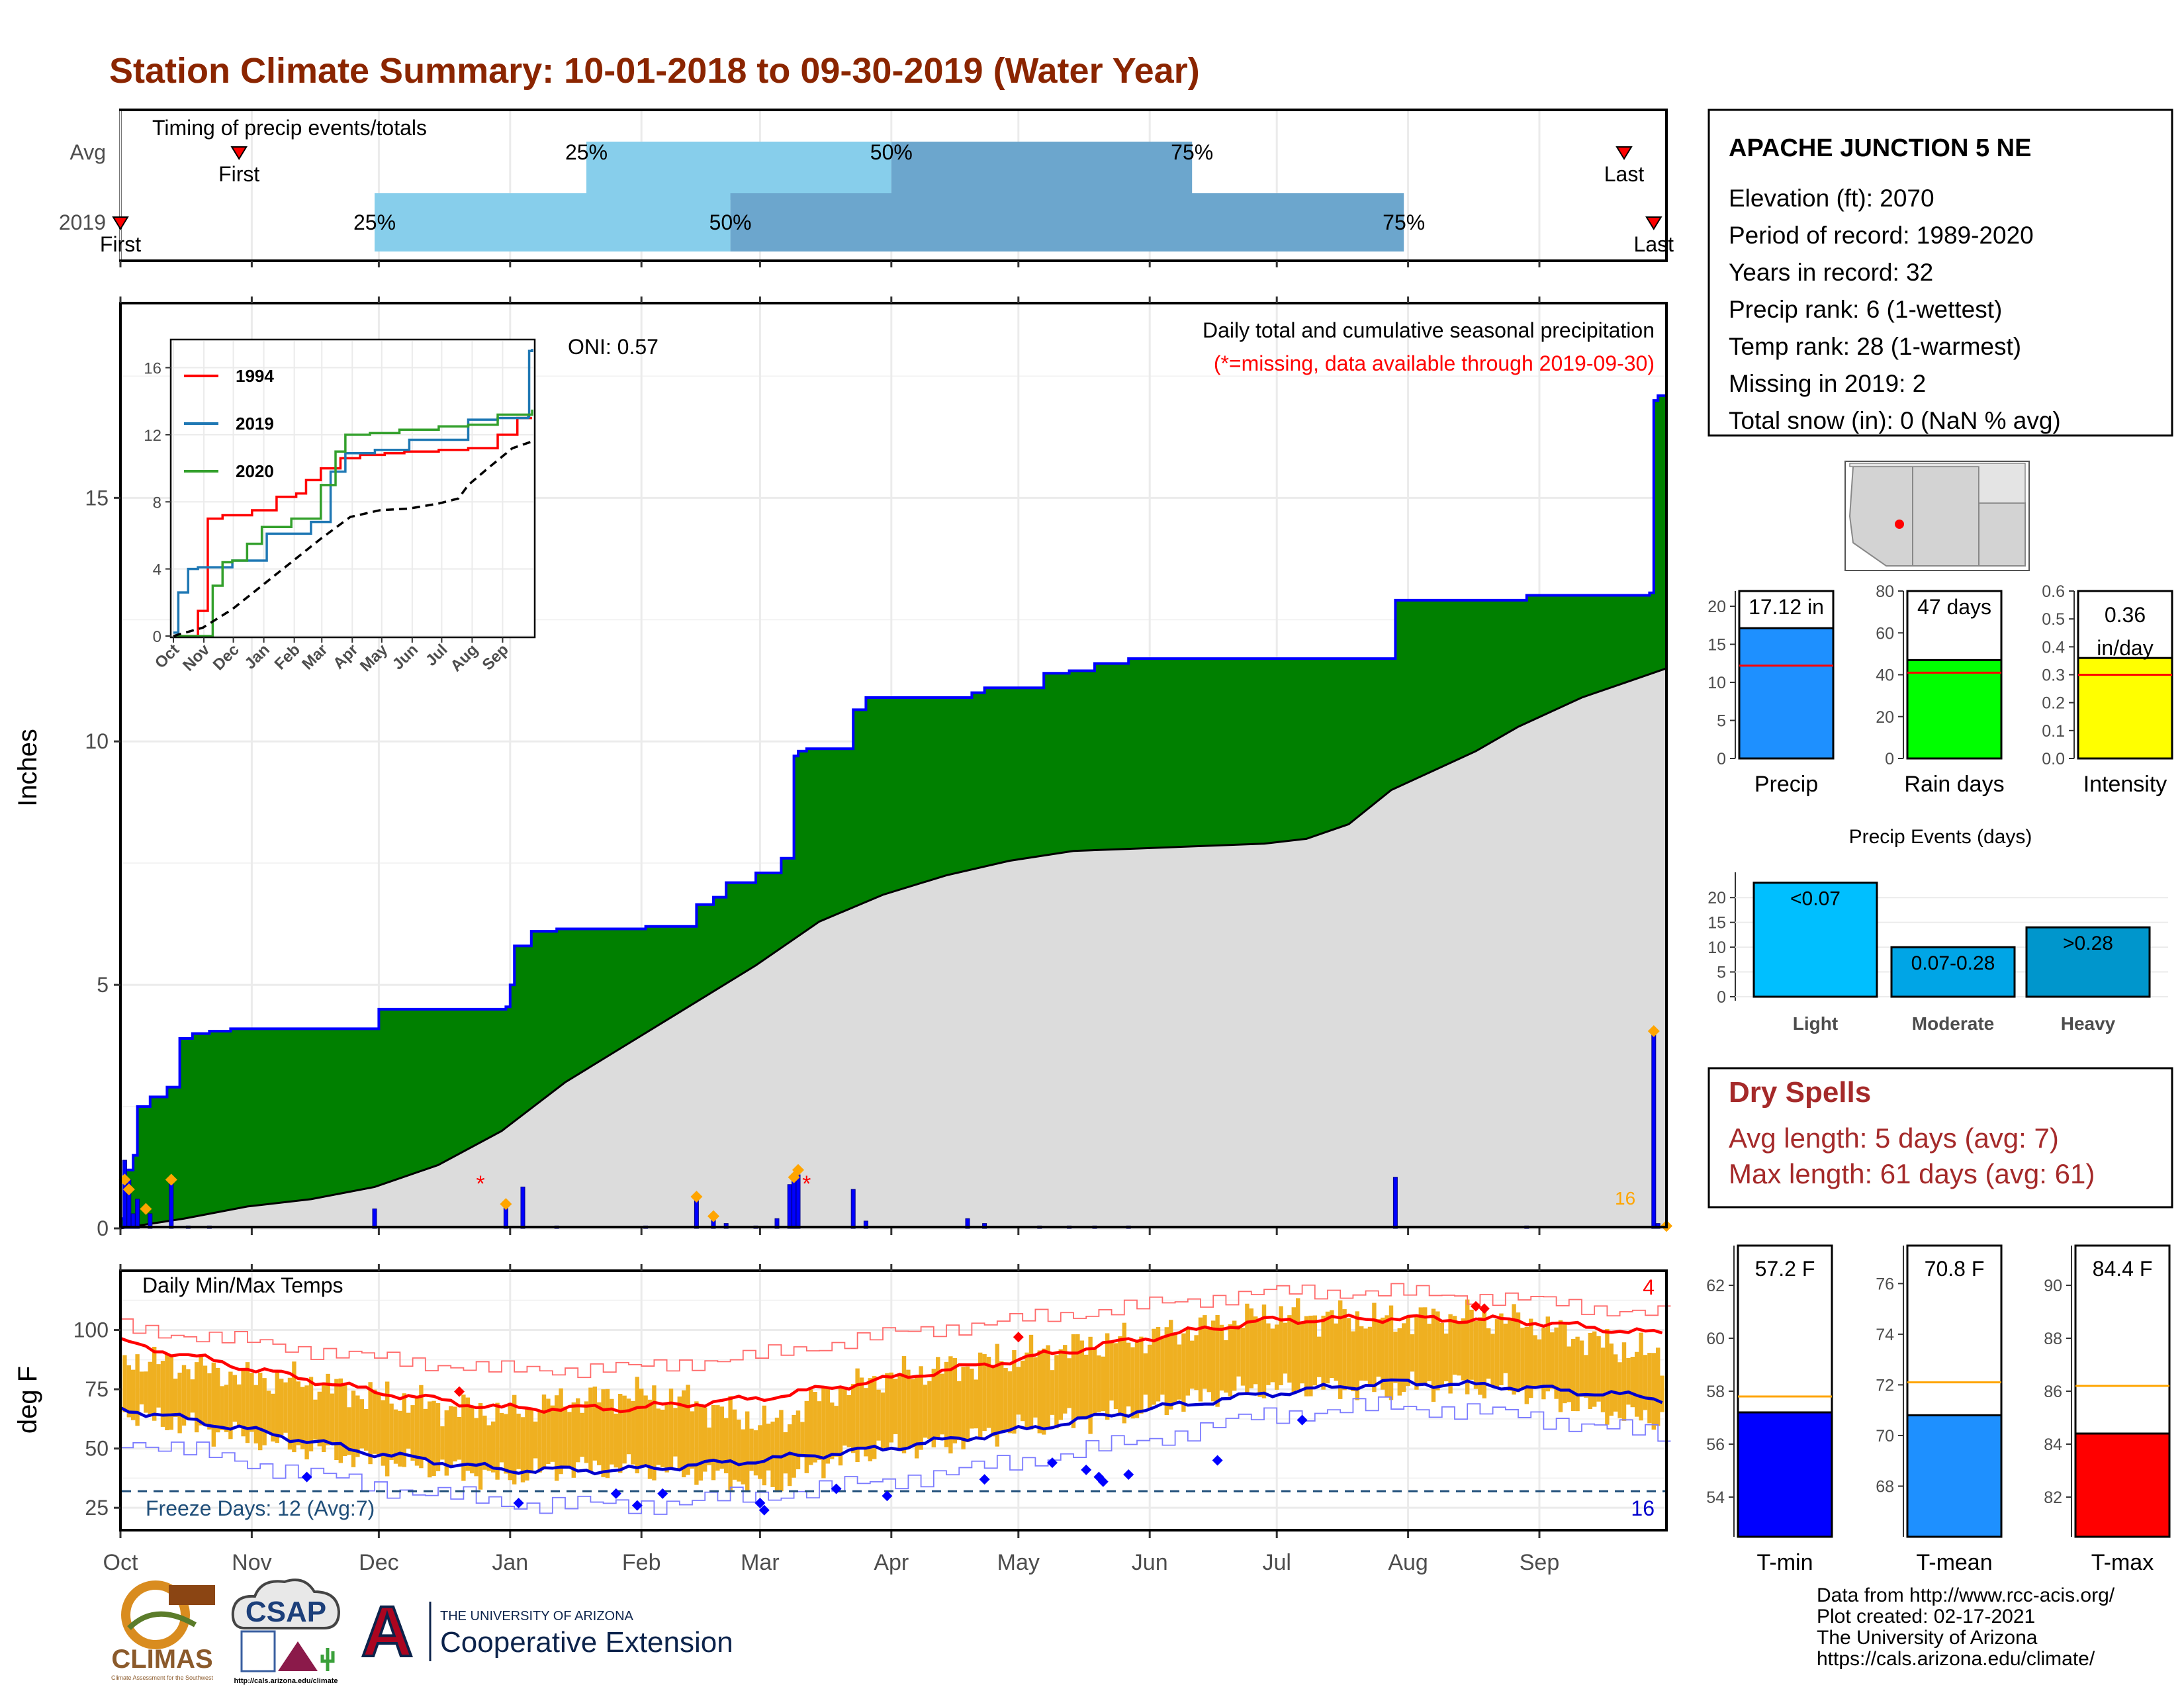 This screenshot has width=2184, height=1691. Describe the element at coordinates (2053, 1497) in the screenshot. I see `temp-gauge-tick-label: 82` at that location.